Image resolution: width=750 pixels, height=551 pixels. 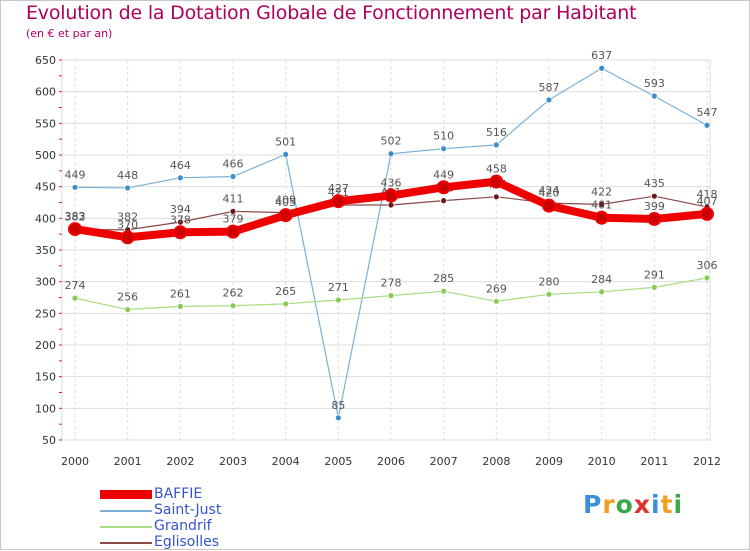 What do you see at coordinates (286, 461) in the screenshot?
I see `x-tick-label: 2004` at bounding box center [286, 461].